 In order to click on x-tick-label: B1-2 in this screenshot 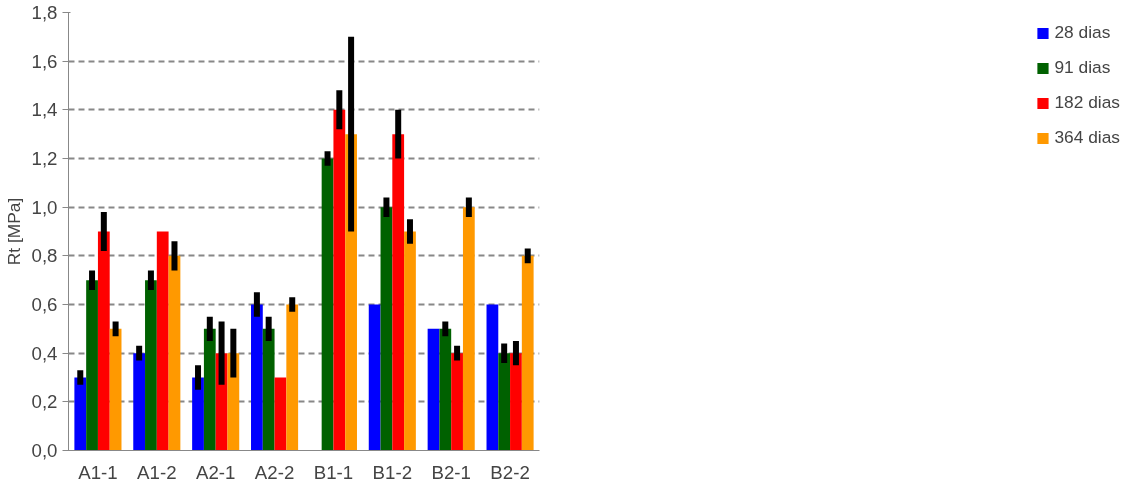, I will do `click(392, 472)`.